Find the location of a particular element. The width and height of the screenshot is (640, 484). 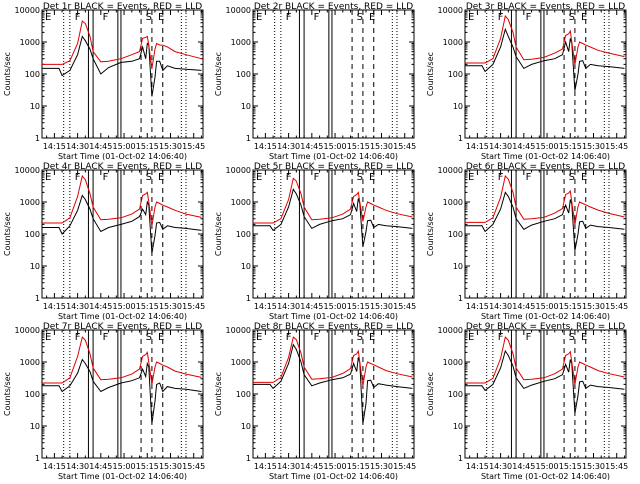

panel-title: Det 3r BLACK = Events, RED = LLD is located at coordinates (545, 7).